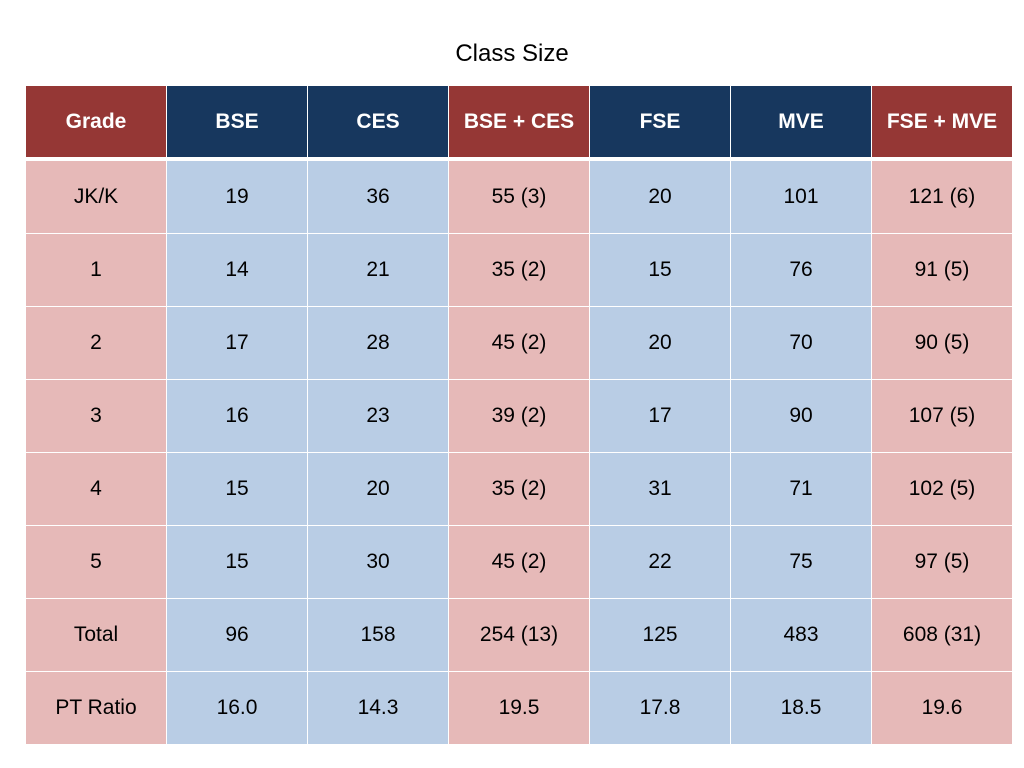  What do you see at coordinates (942, 270) in the screenshot?
I see `table-cell: 91 (5)` at bounding box center [942, 270].